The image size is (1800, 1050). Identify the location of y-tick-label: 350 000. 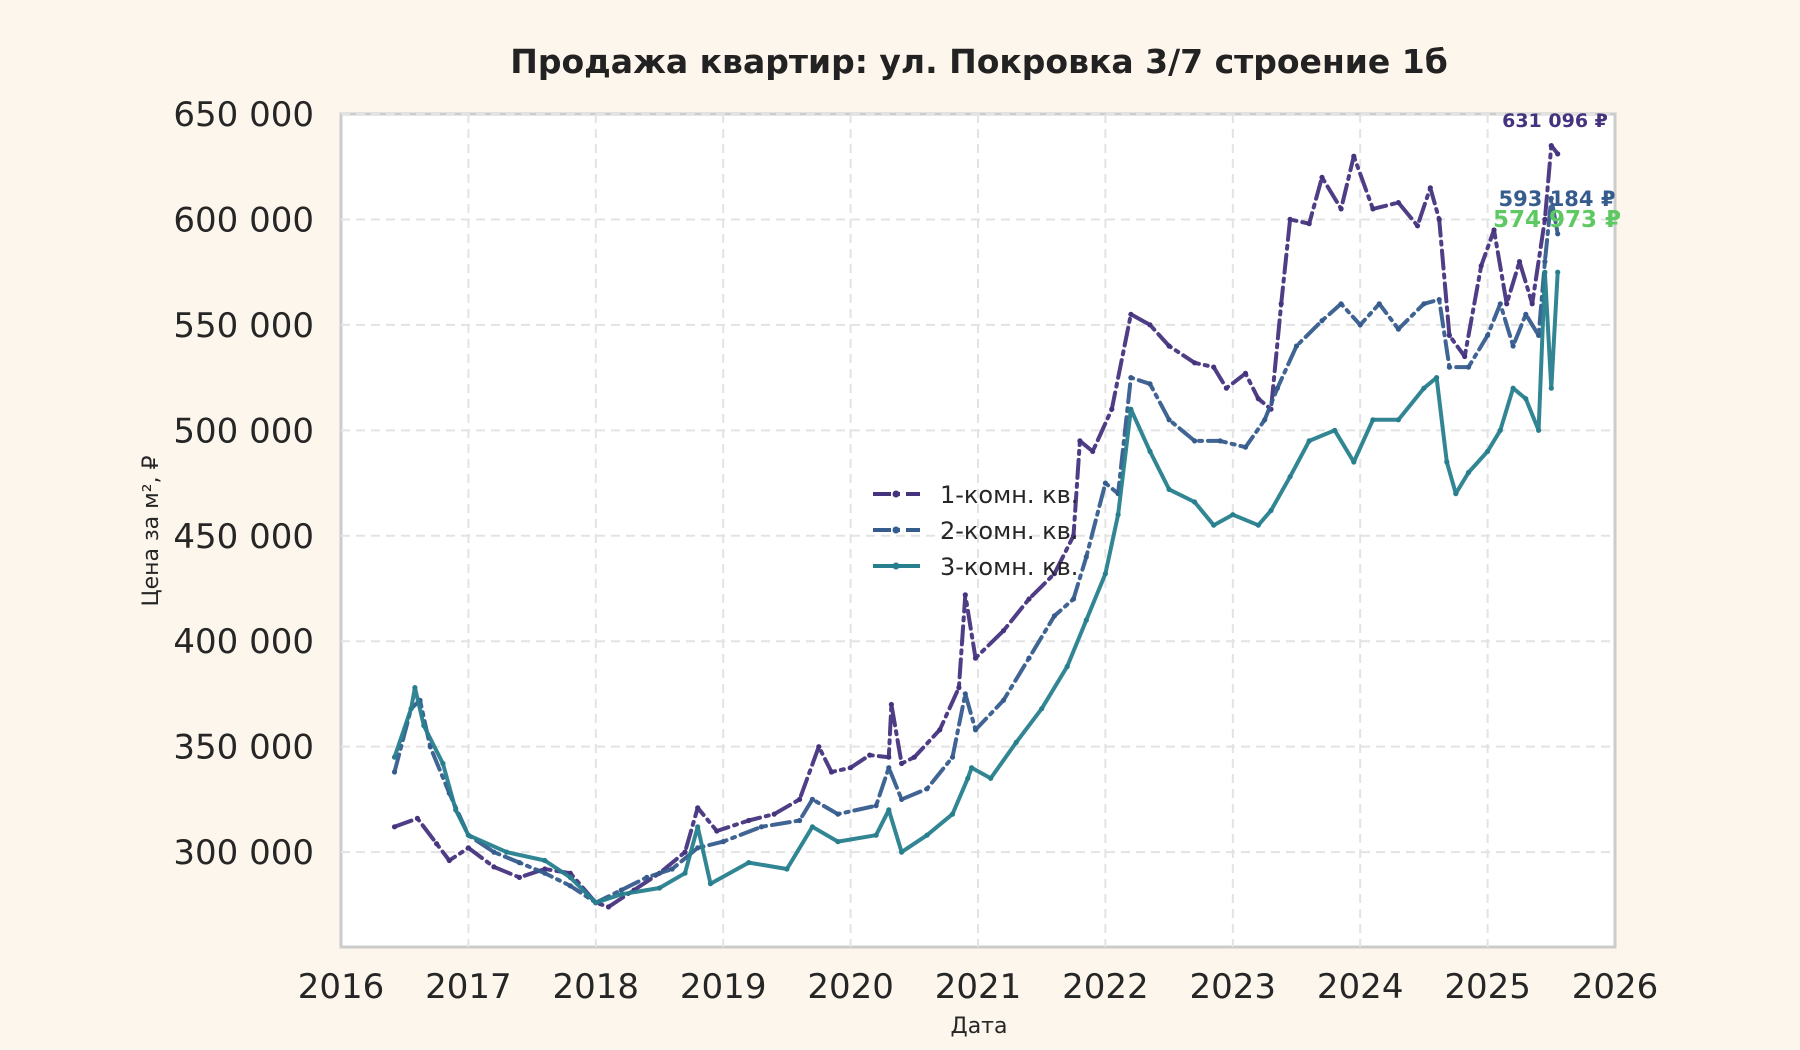
(243, 748).